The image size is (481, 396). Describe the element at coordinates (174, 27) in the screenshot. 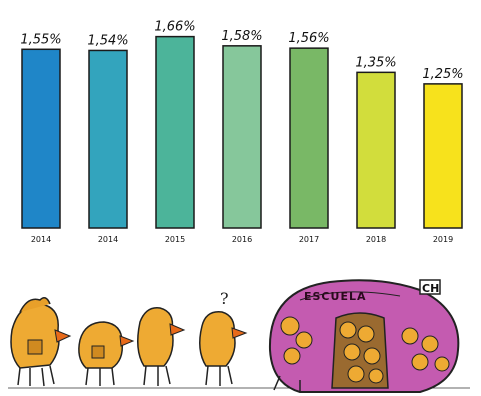

I see `bar-value-label-2: 1,66%` at that location.